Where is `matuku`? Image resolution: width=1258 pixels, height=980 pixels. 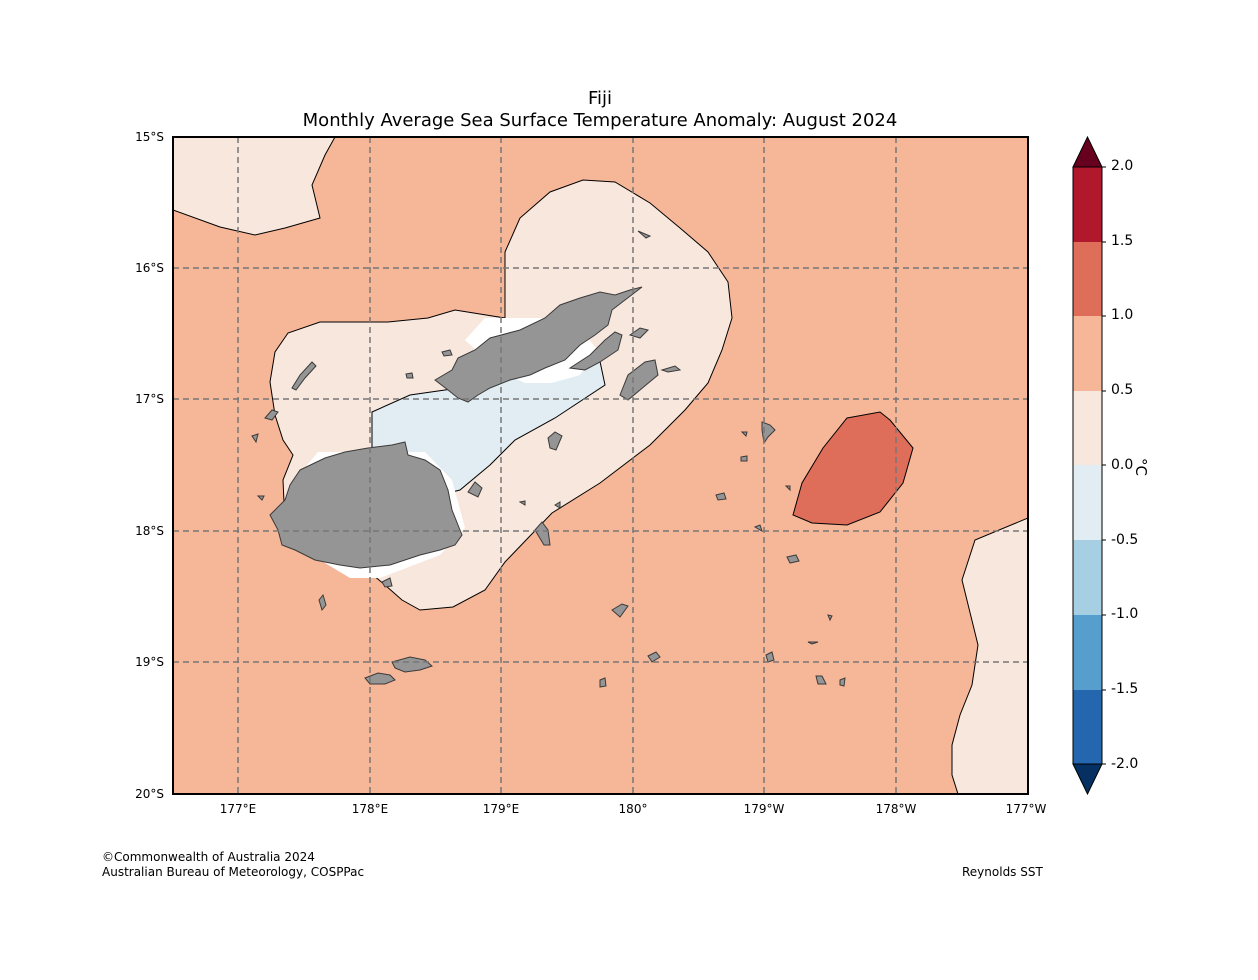 matuku is located at coordinates (603, 682).